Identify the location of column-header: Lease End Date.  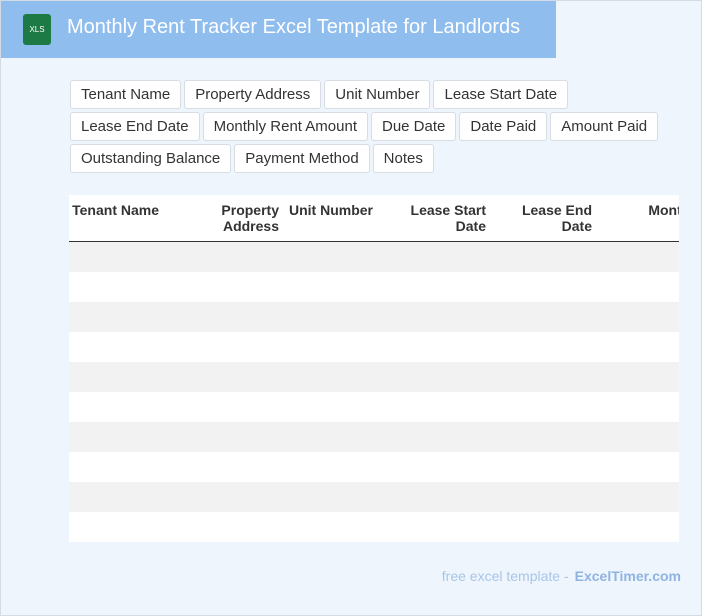
(556, 218).